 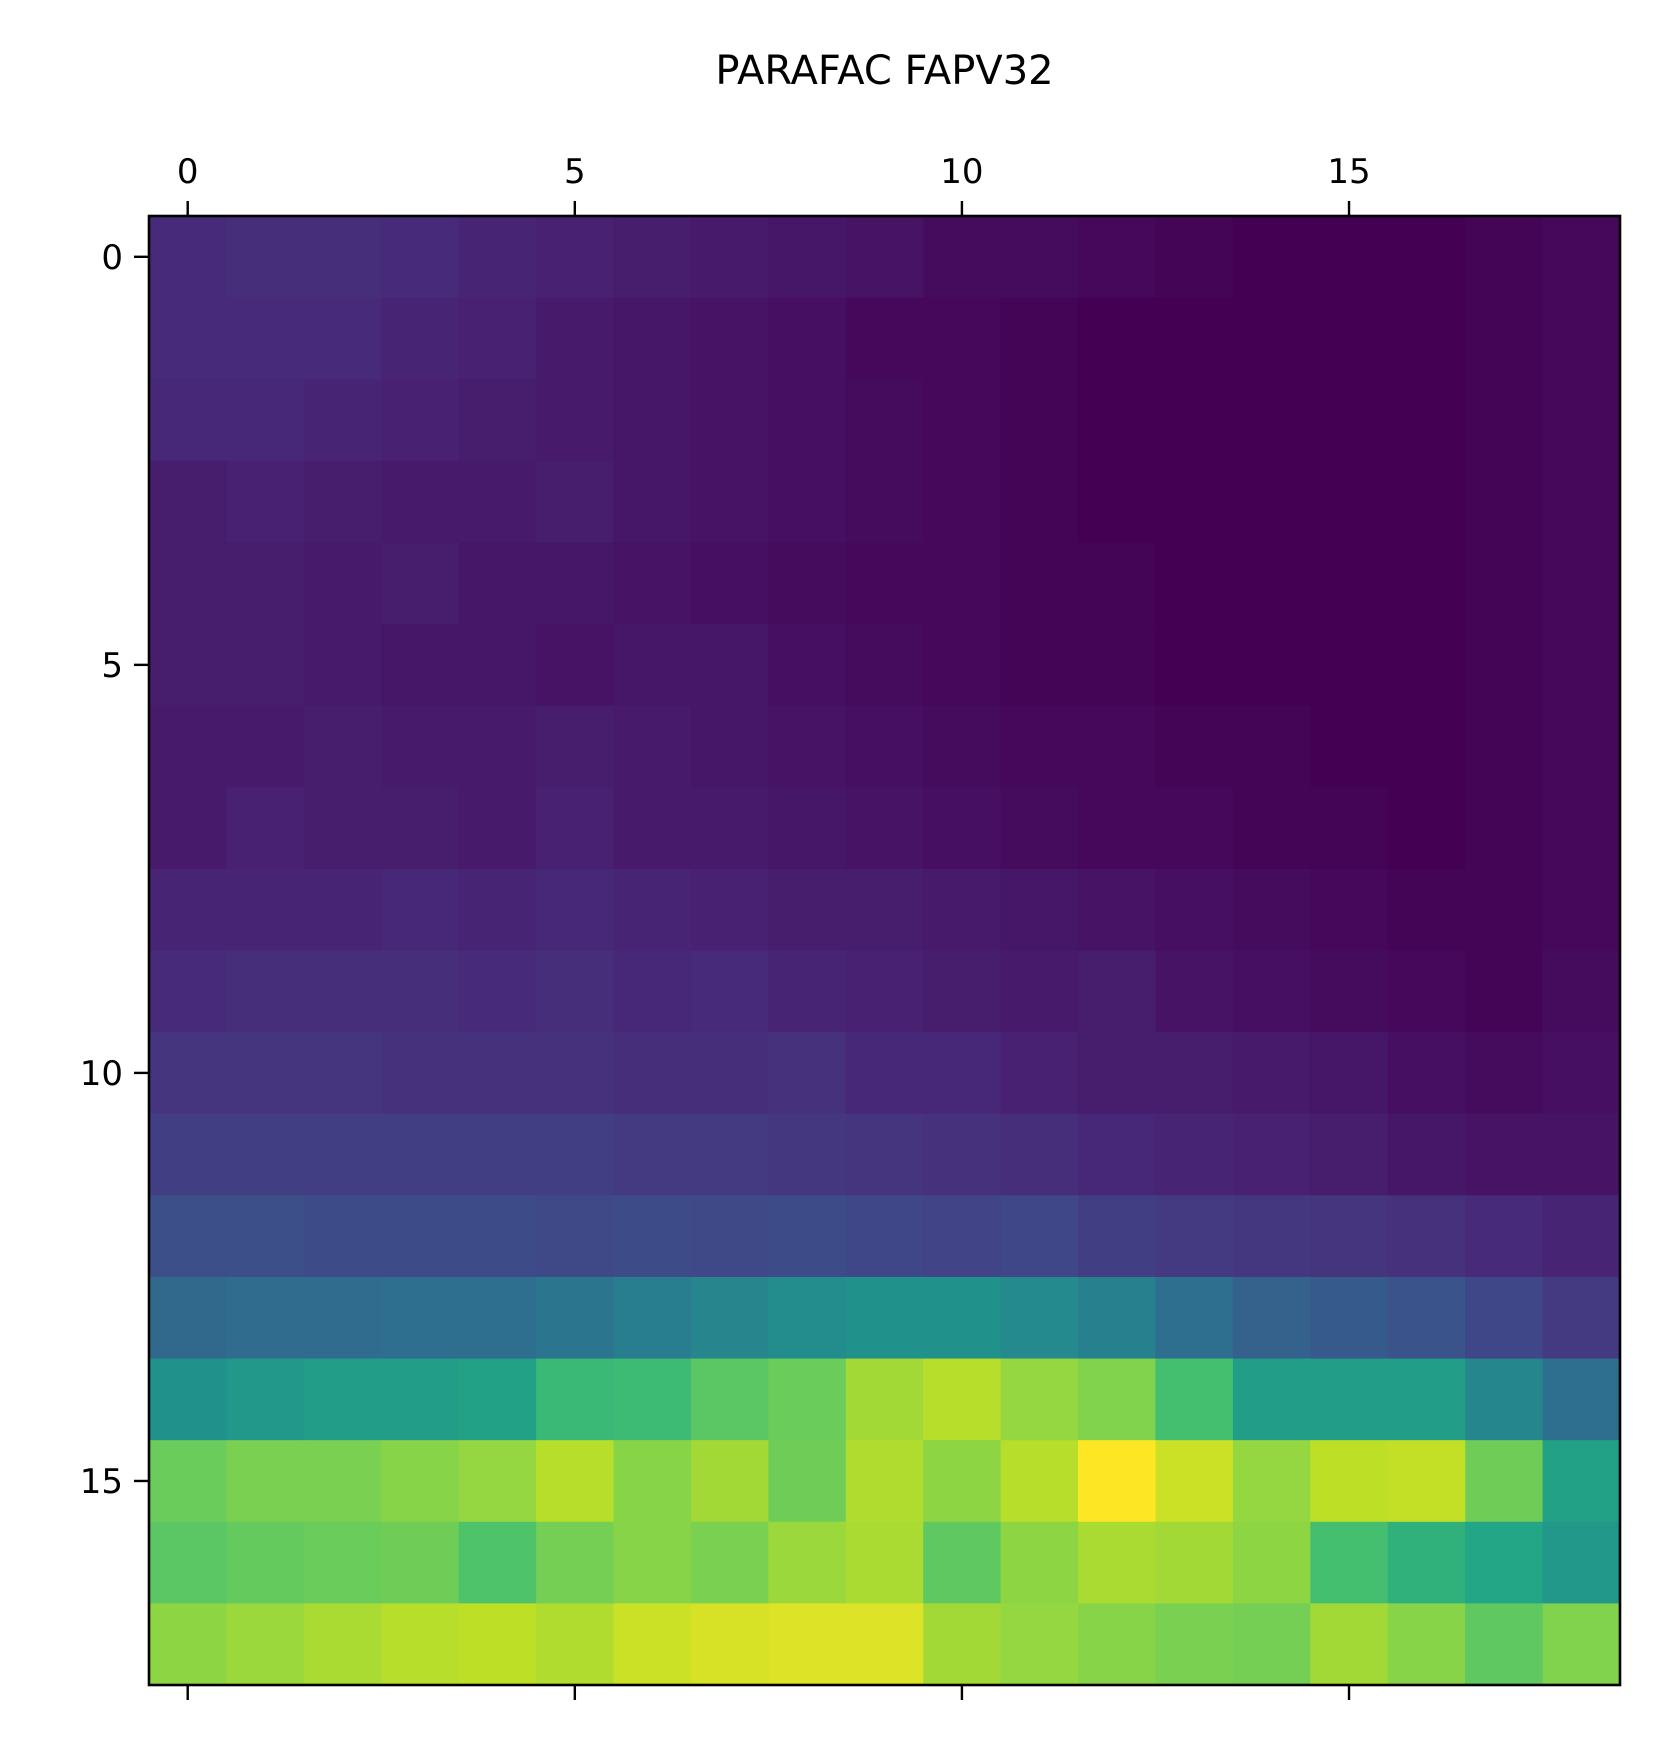 I want to click on chart-title: PARAFAC FAPV32, so click(x=884, y=71).